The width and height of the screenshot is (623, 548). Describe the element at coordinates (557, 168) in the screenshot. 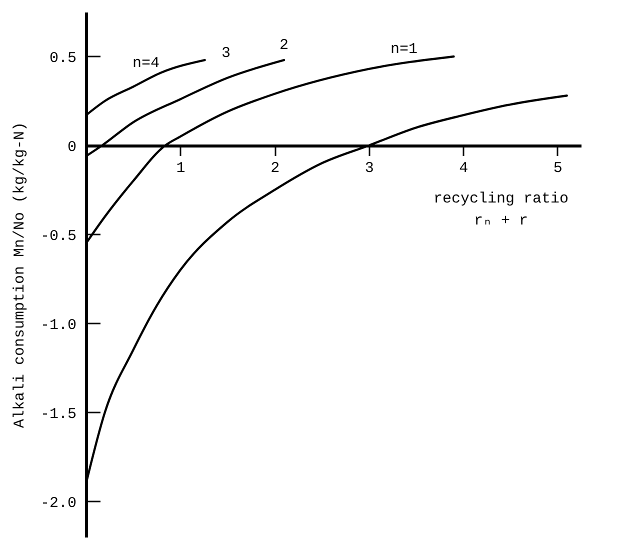

I see `x-tick-label: 5` at that location.